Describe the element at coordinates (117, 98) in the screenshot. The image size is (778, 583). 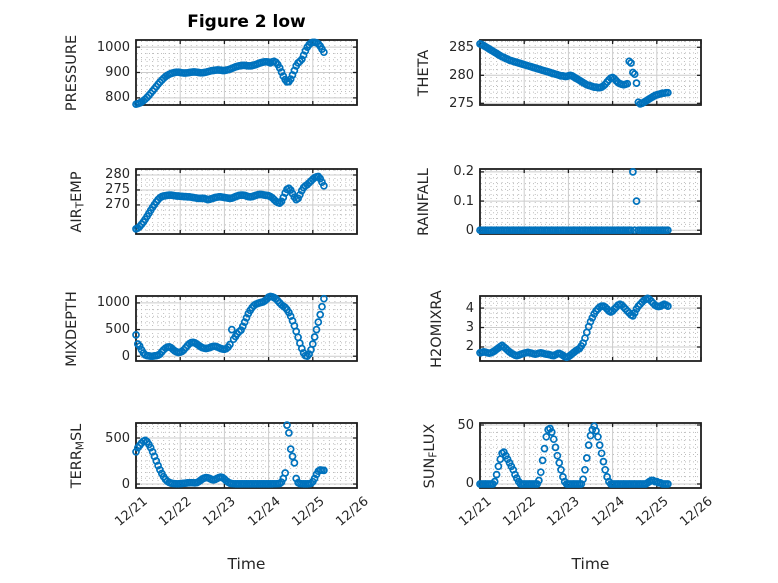
I see `y-tick-label: 800` at that location.